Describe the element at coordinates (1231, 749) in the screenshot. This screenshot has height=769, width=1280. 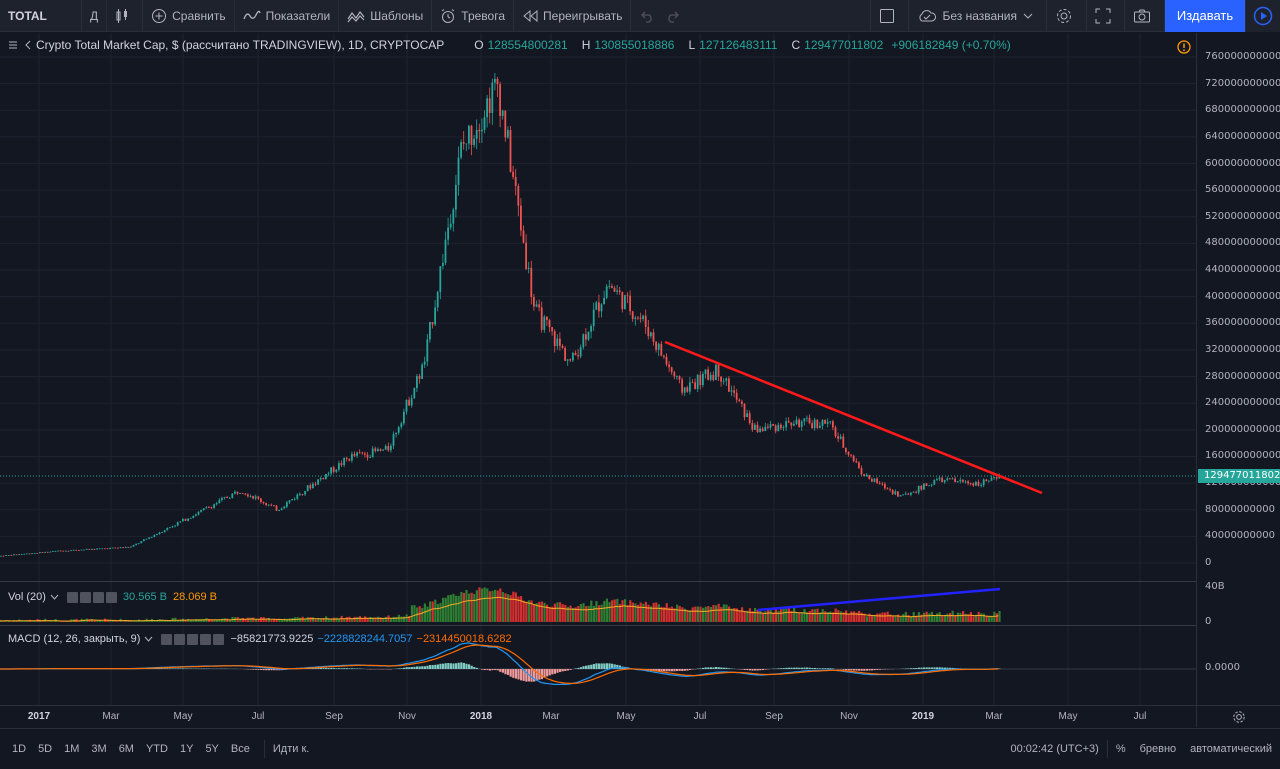
I see `auto-toggle: автоматический` at that location.